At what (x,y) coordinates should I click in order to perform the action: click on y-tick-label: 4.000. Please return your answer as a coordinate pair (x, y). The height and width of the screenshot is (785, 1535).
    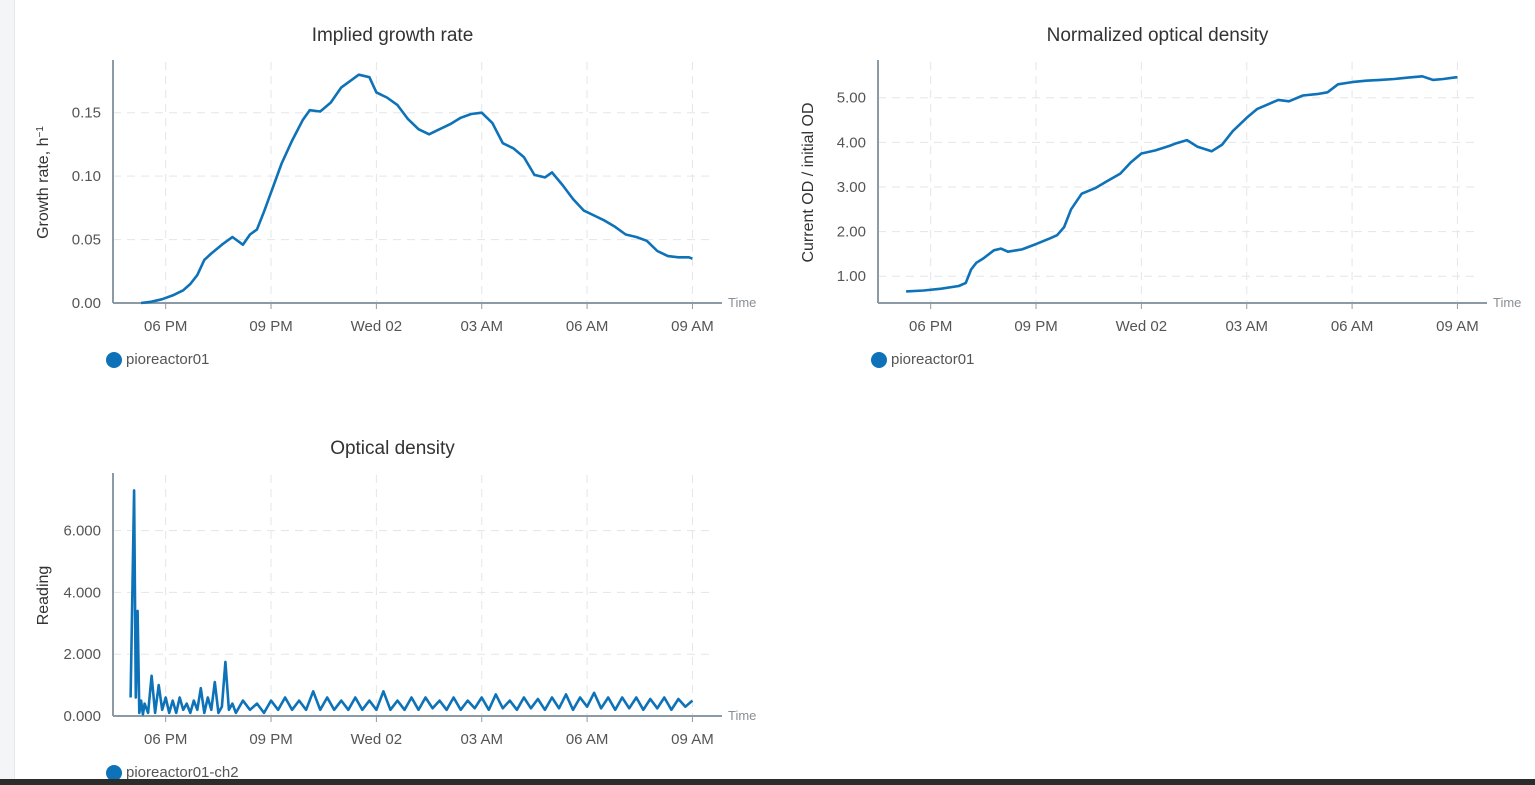
    Looking at the image, I should click on (82, 592).